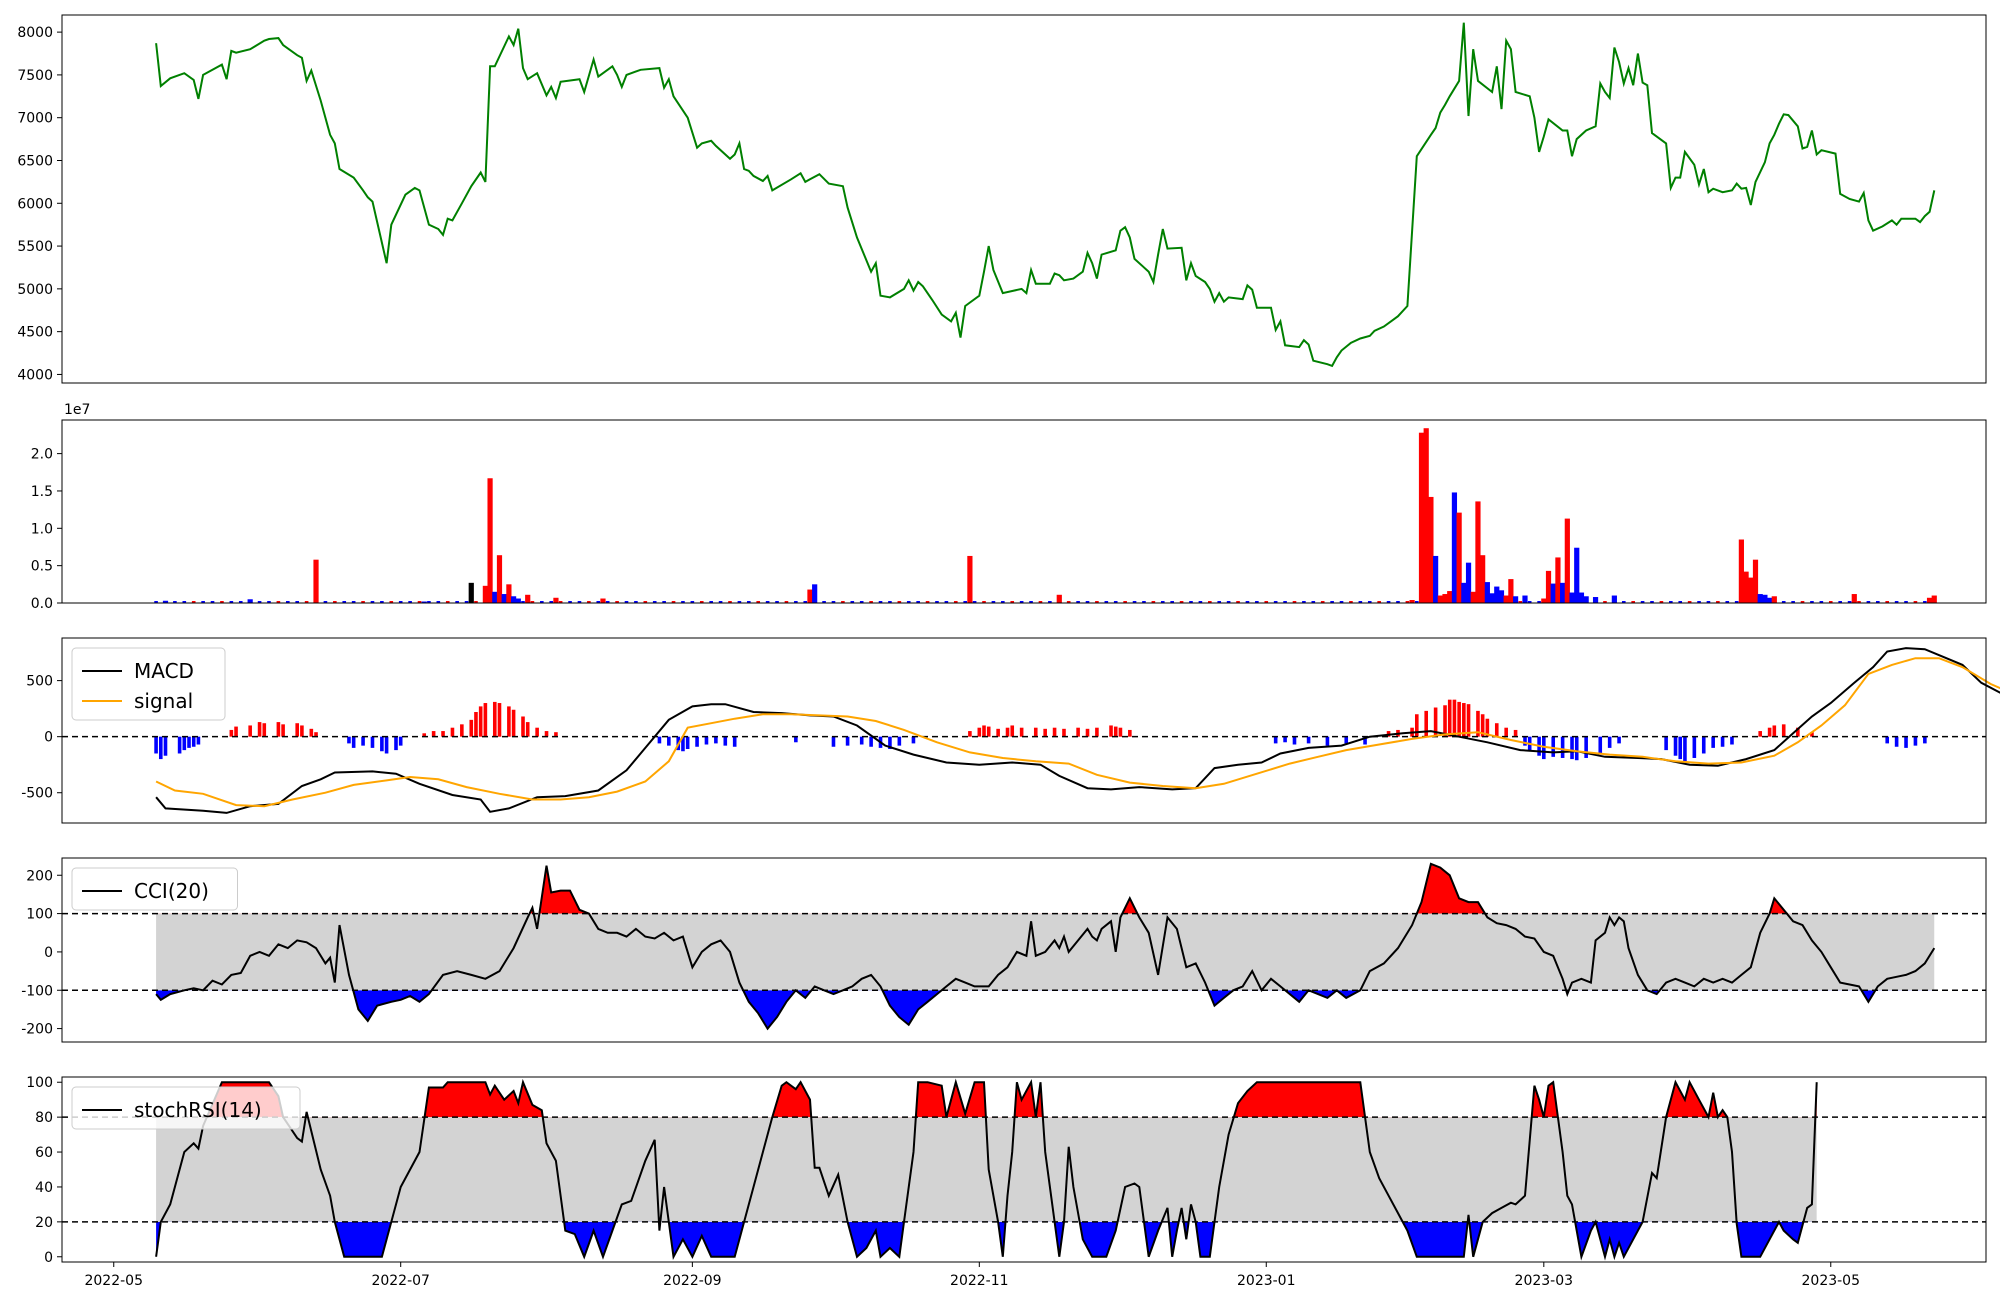 The image size is (2000, 1300). What do you see at coordinates (113, 1281) in the screenshot?
I see `x-tick-label: 2022-05` at bounding box center [113, 1281].